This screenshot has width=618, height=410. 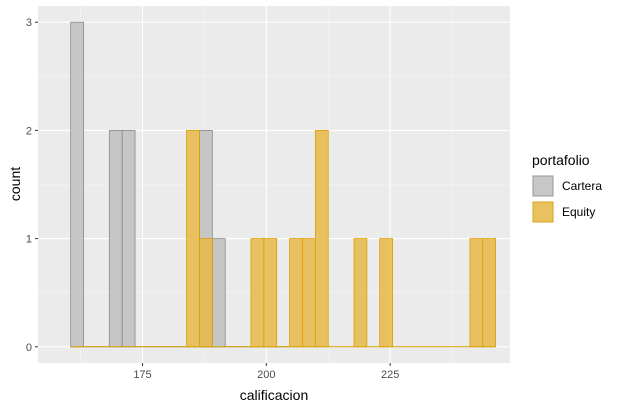 I want to click on x-tick-label: 225, so click(x=390, y=375).